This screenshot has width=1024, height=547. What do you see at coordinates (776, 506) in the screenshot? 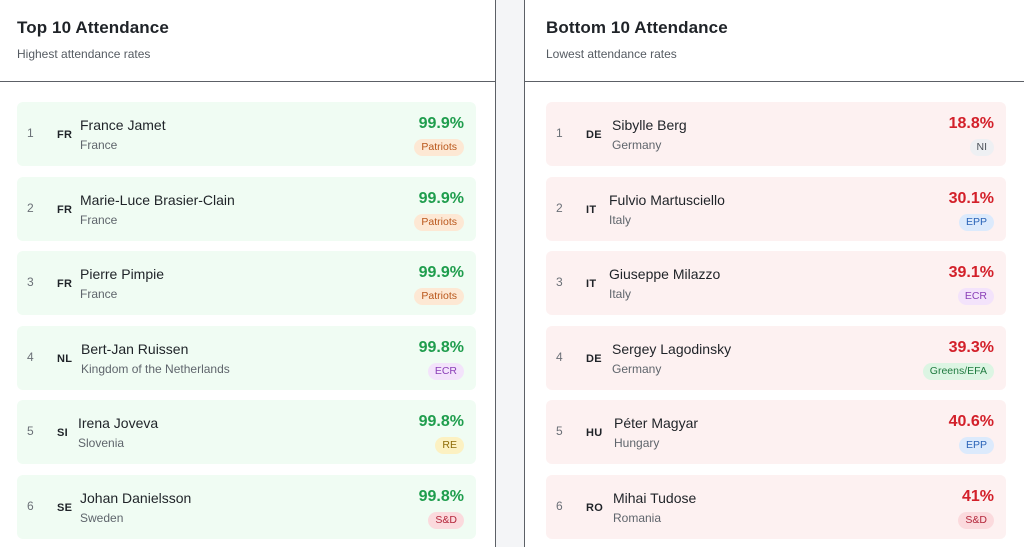
I see `member-row: 6 RO Mihai Tudose Romania 41% S&D` at bounding box center [776, 506].